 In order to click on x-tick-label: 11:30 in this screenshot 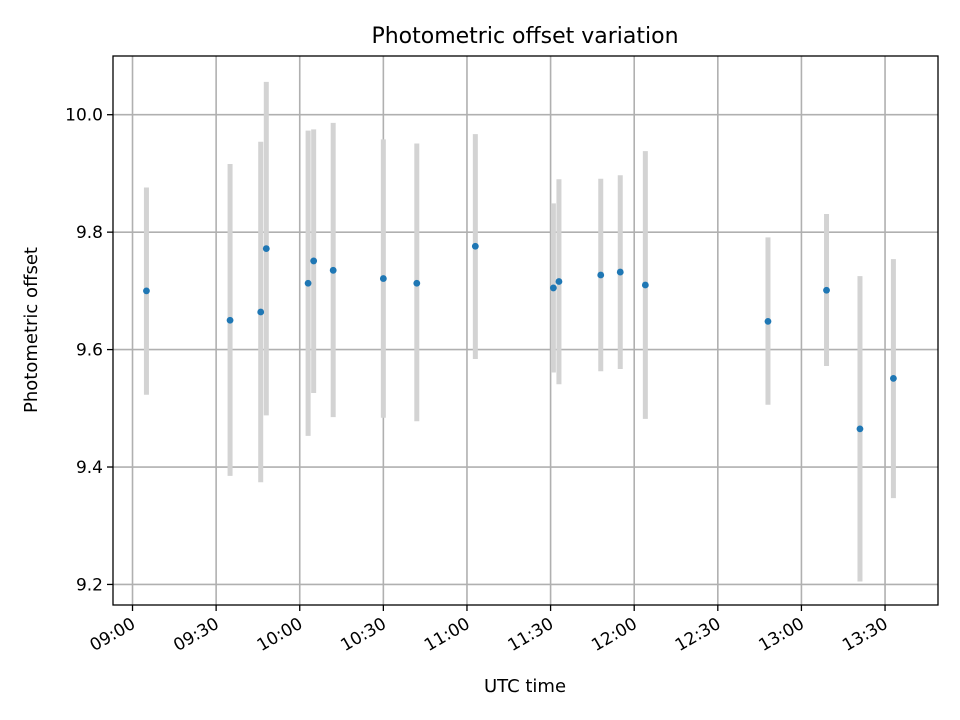, I will do `click(531, 635)`.